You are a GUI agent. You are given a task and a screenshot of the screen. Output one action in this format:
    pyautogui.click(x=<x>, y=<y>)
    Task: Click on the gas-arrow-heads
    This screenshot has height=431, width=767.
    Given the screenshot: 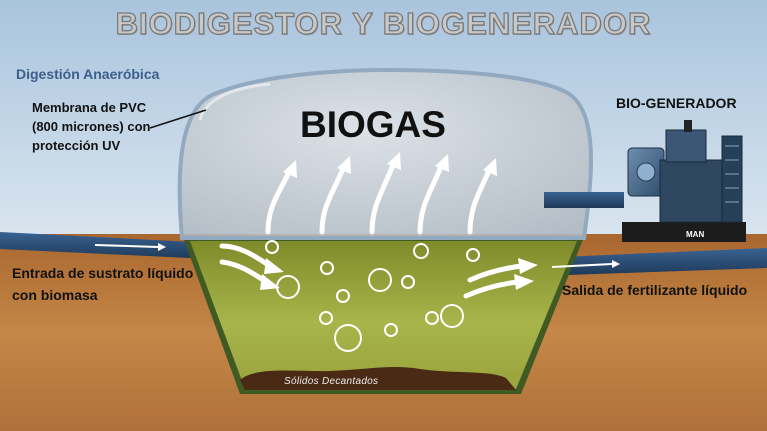 What is the action you would take?
    pyautogui.click(x=390, y=165)
    